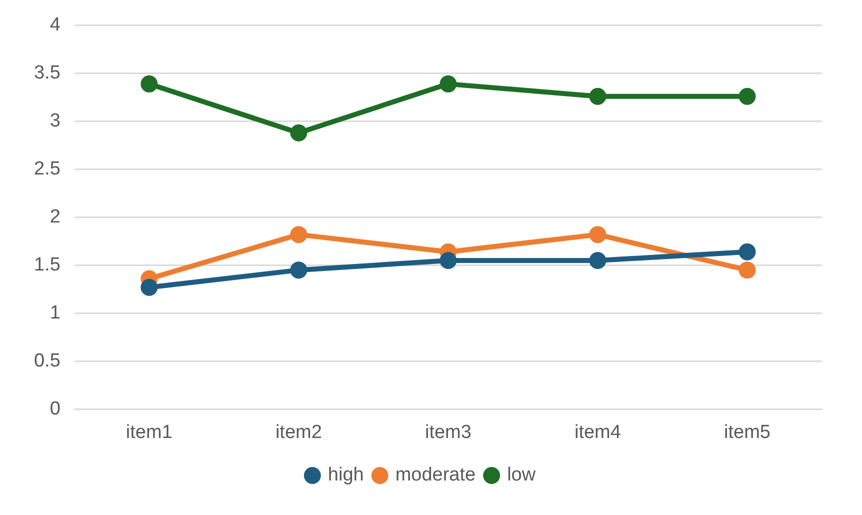 The height and width of the screenshot is (515, 862). I want to click on x-tick-label: item5, so click(747, 432).